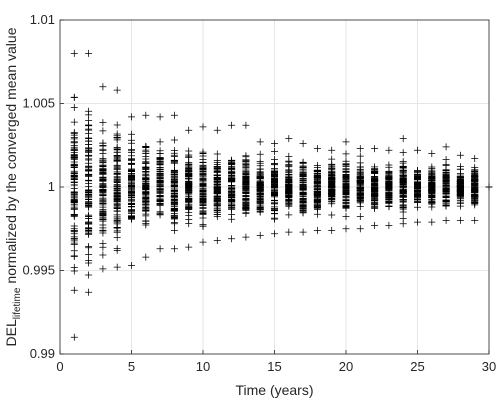 This screenshot has width=500, height=403. I want to click on x-tick-label: 10, so click(203, 366).